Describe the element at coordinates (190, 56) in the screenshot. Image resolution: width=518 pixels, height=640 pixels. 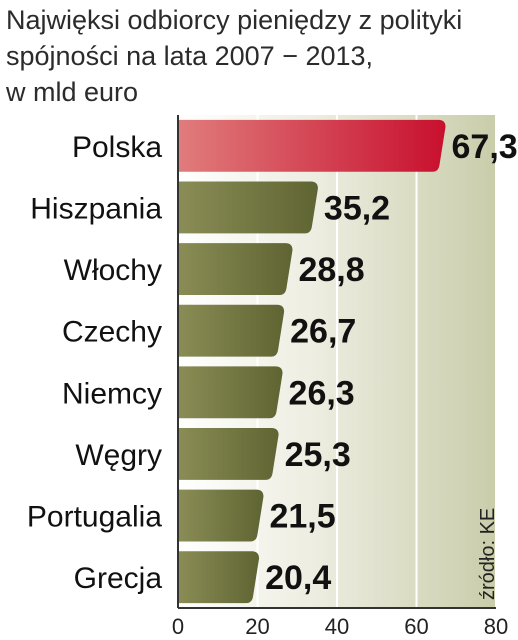
I see `title-line-2: spójności na lata 2007 − 2013,` at that location.